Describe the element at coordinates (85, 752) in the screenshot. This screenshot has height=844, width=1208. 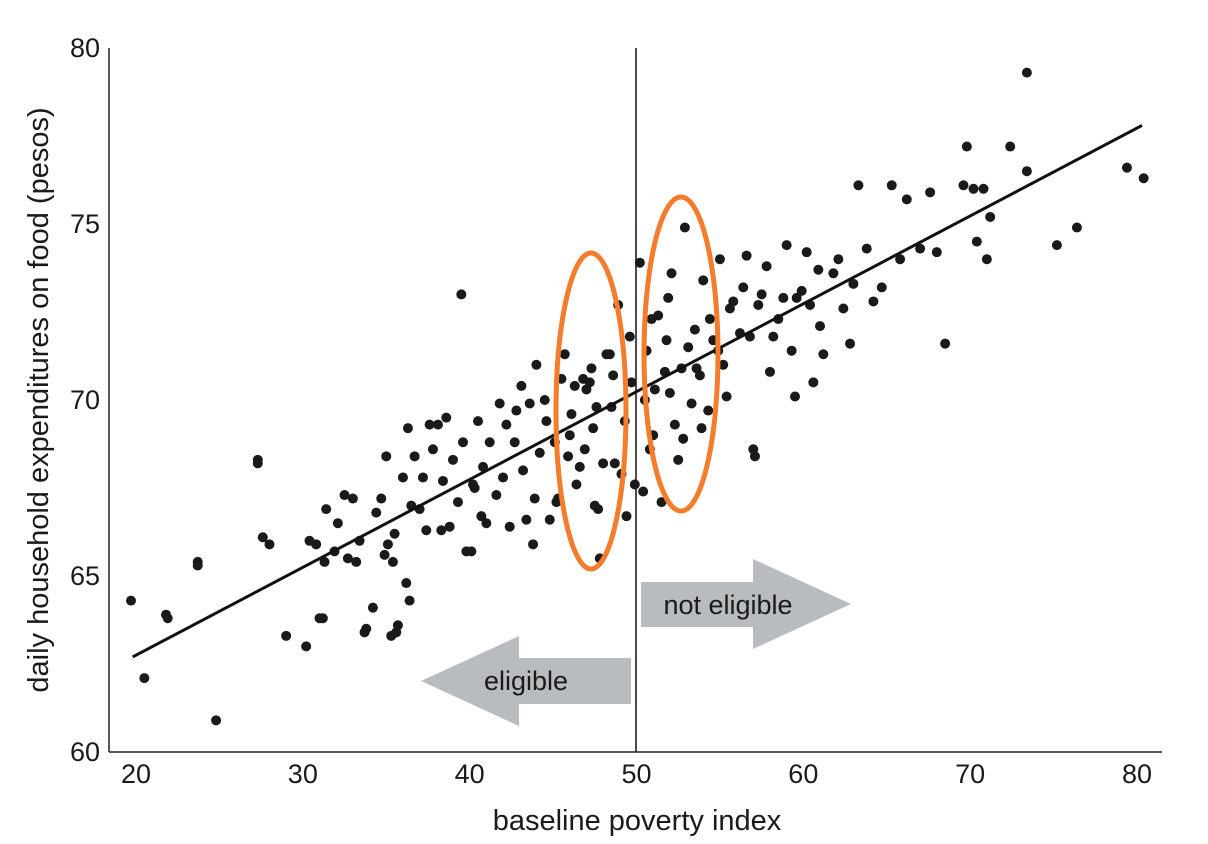
I see `y-tick-label: 60` at that location.